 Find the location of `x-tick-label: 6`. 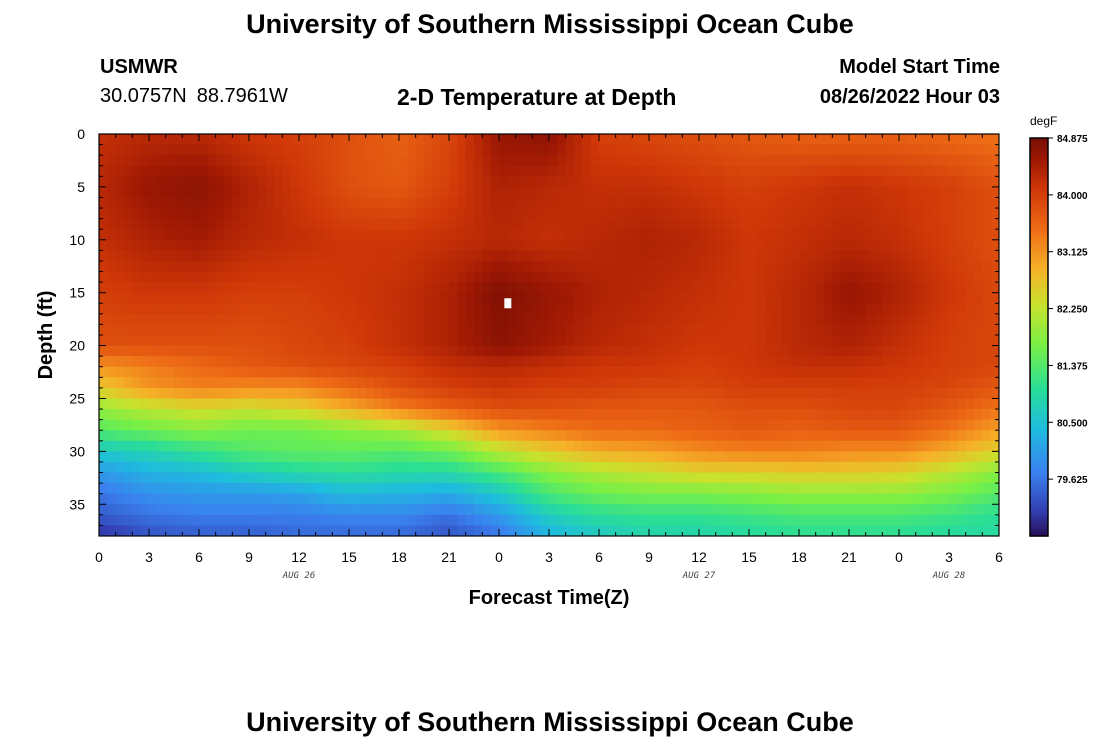

x-tick-label: 6 is located at coordinates (199, 557).